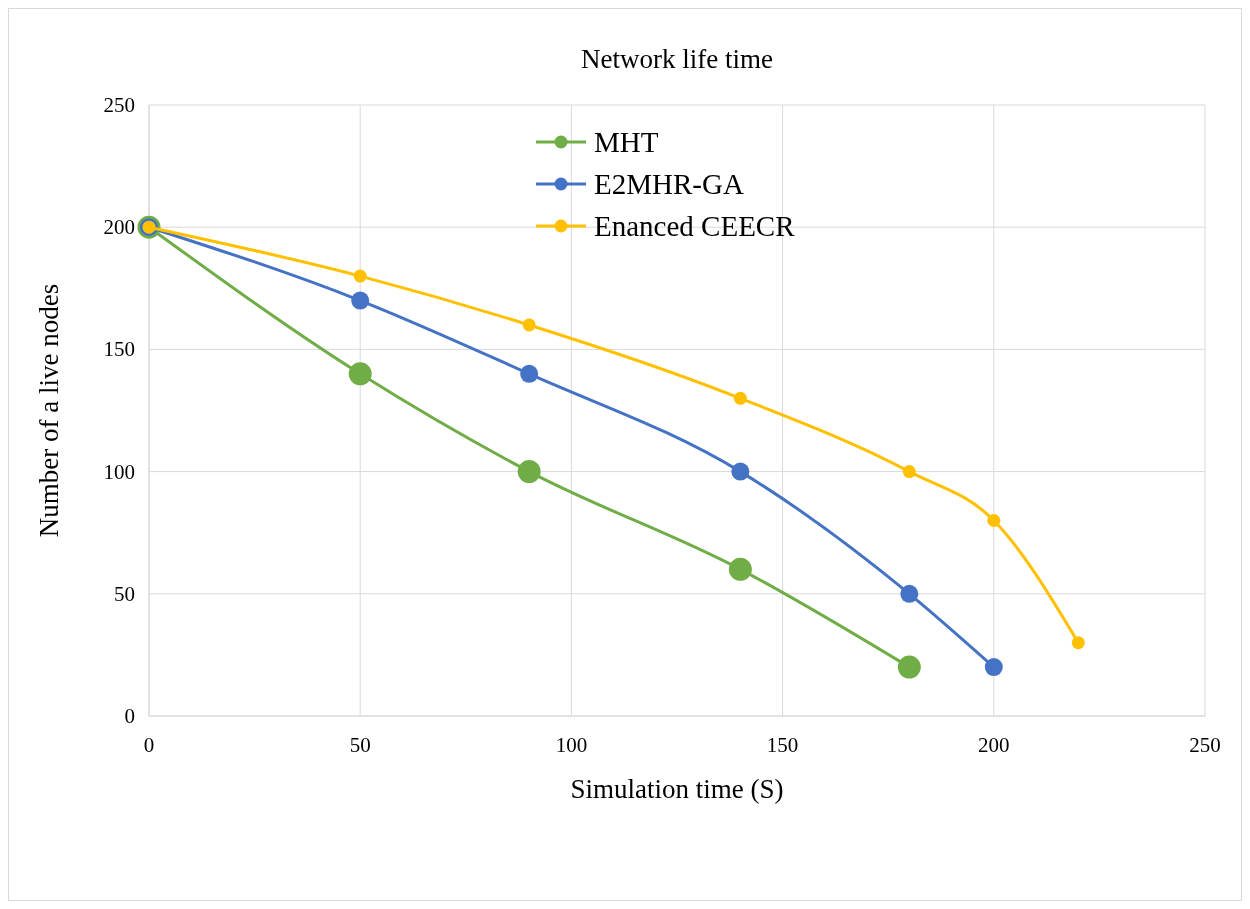 The image size is (1250, 909). I want to click on y-tick-label: 0, so click(129, 716).